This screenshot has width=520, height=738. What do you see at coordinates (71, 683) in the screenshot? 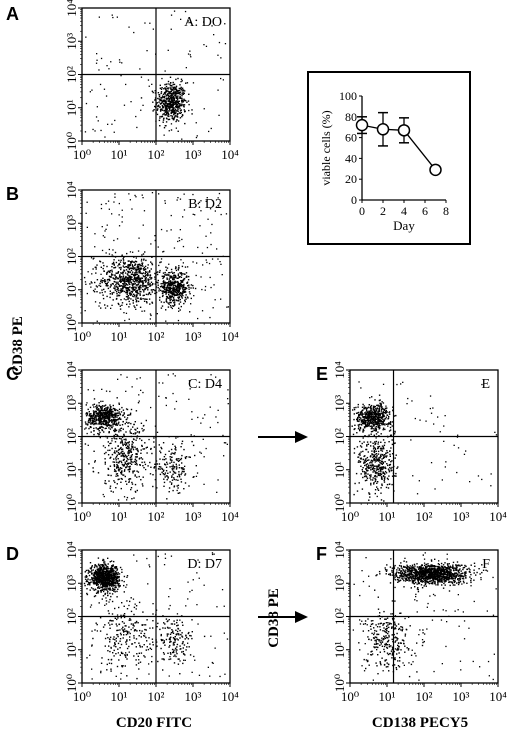
I see `y-tick-label: 10⁰` at bounding box center [71, 683].